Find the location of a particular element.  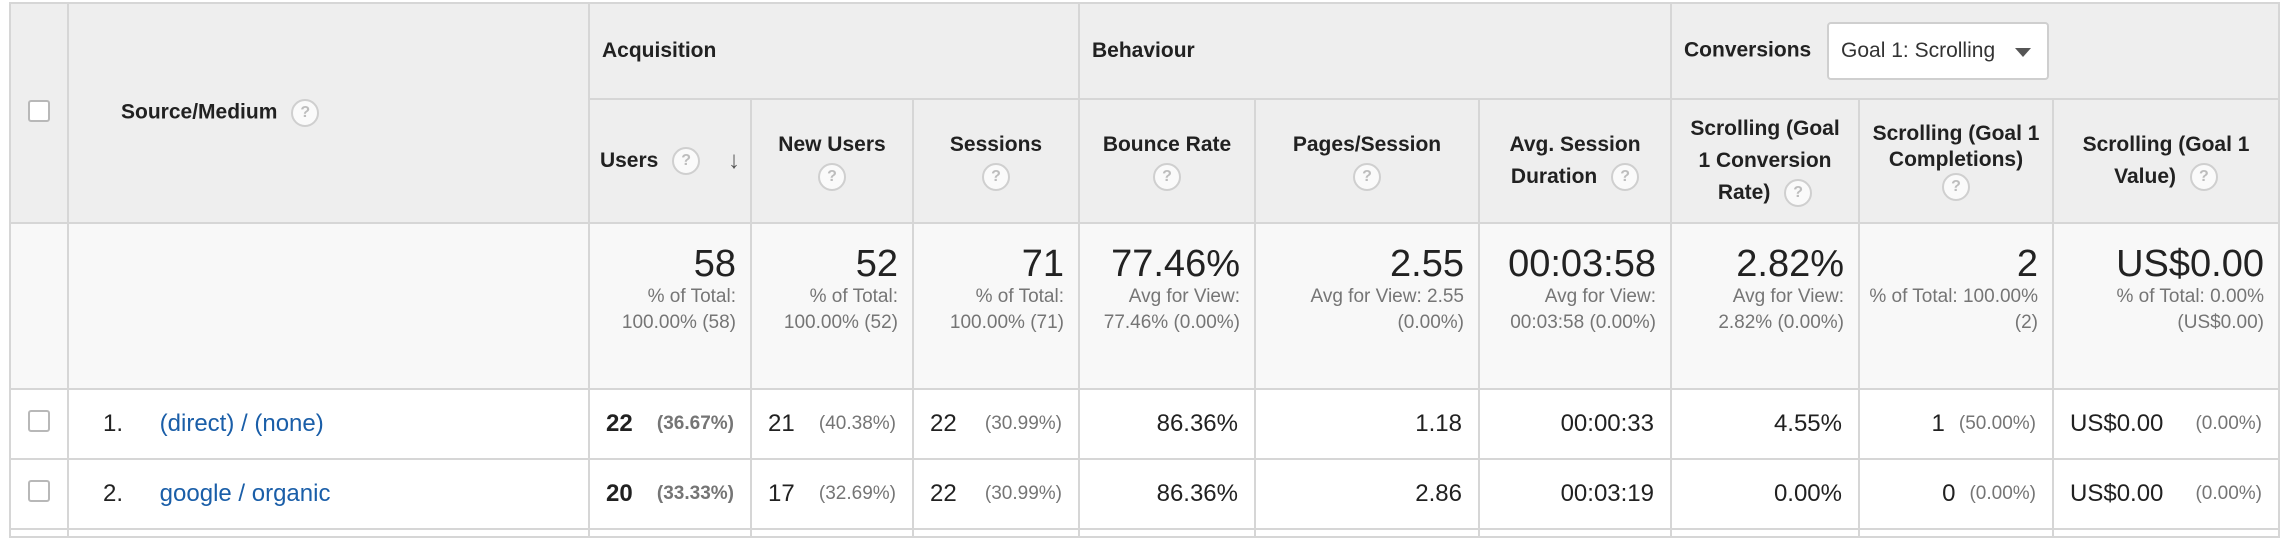

total-avg-session-duration-value: 00:03:58 is located at coordinates (1582, 264).